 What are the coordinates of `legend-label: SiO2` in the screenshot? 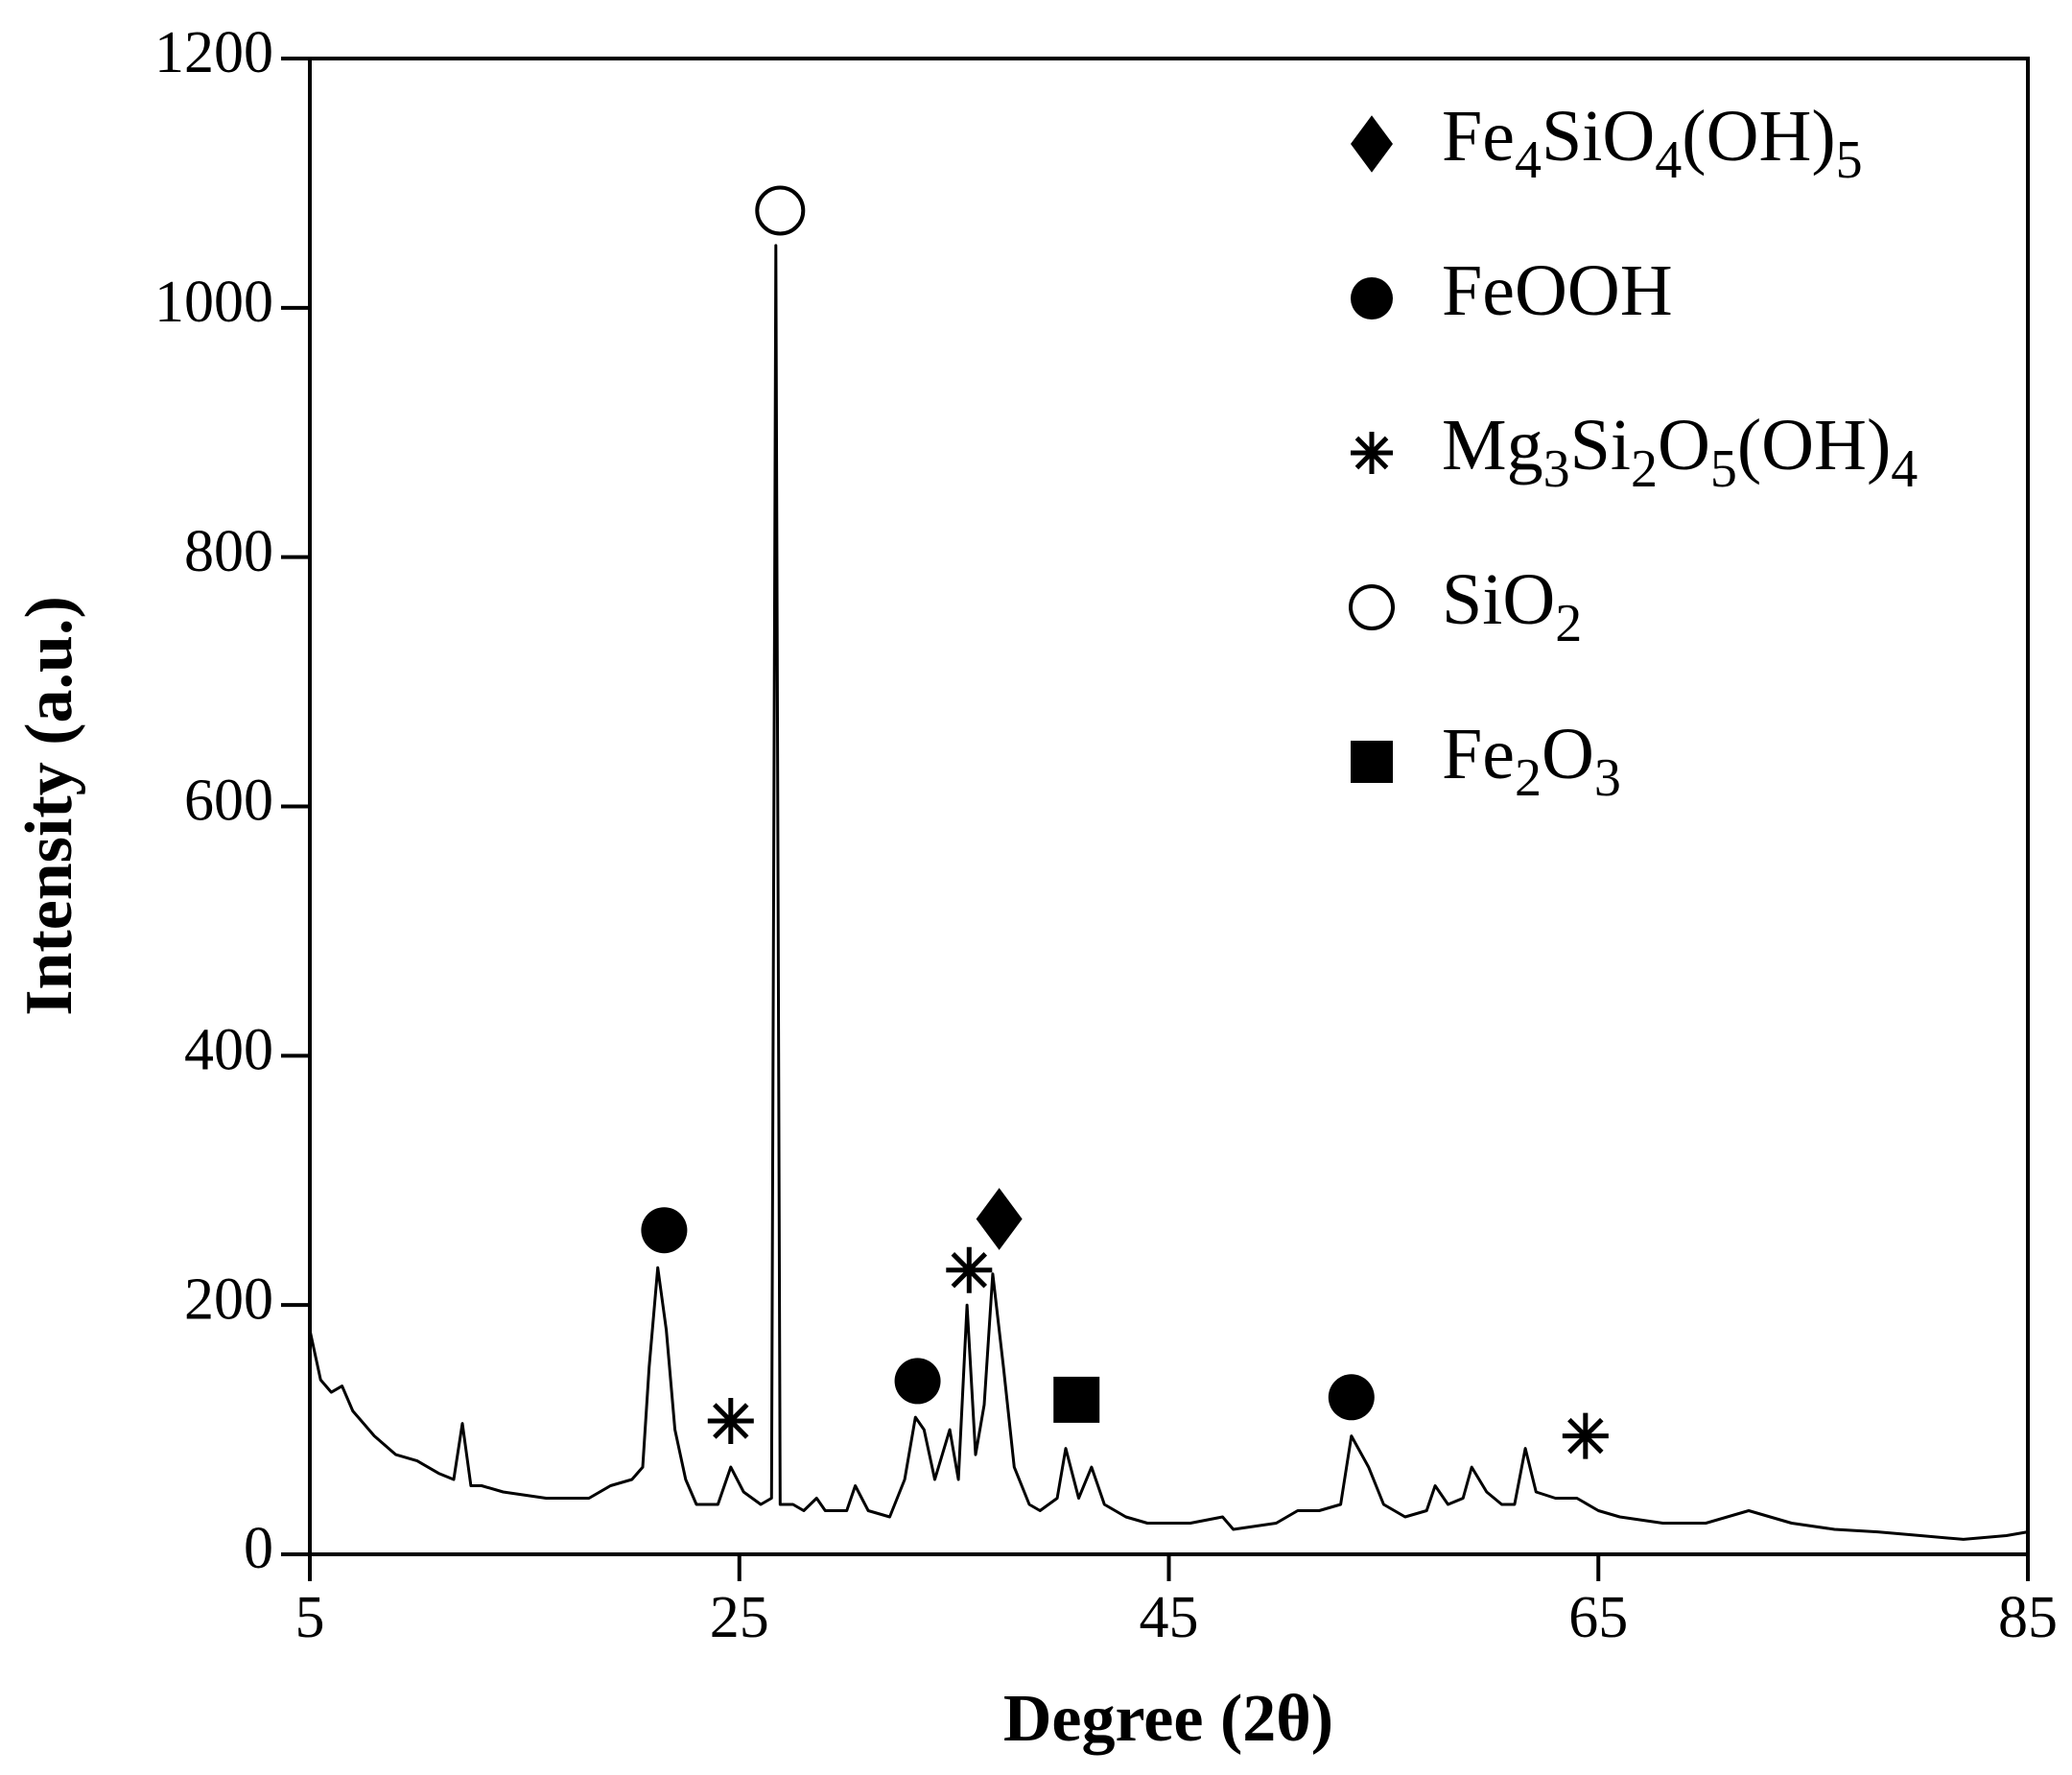 It's located at (1512, 605).